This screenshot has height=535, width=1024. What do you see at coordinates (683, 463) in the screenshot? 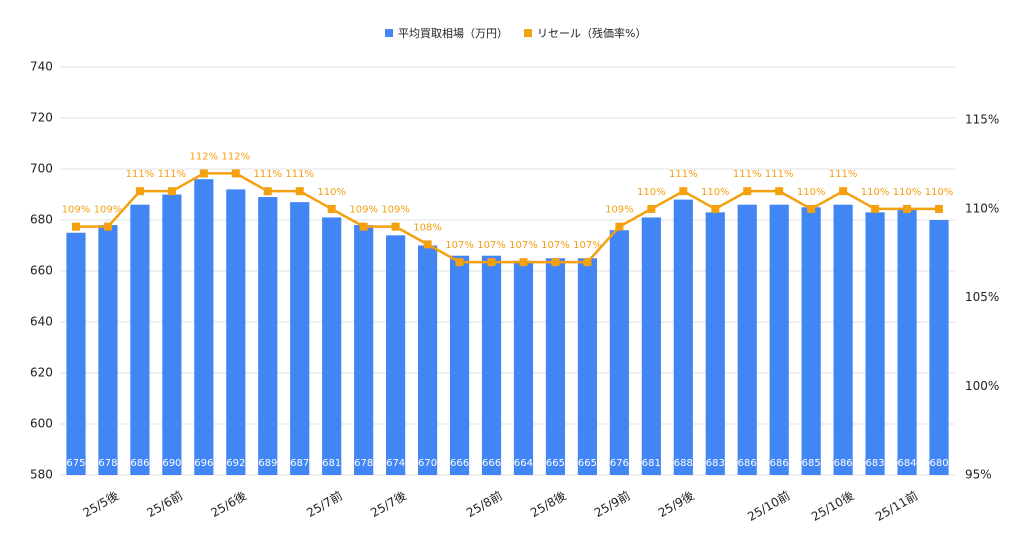
I see `bar-label: 688` at bounding box center [683, 463].